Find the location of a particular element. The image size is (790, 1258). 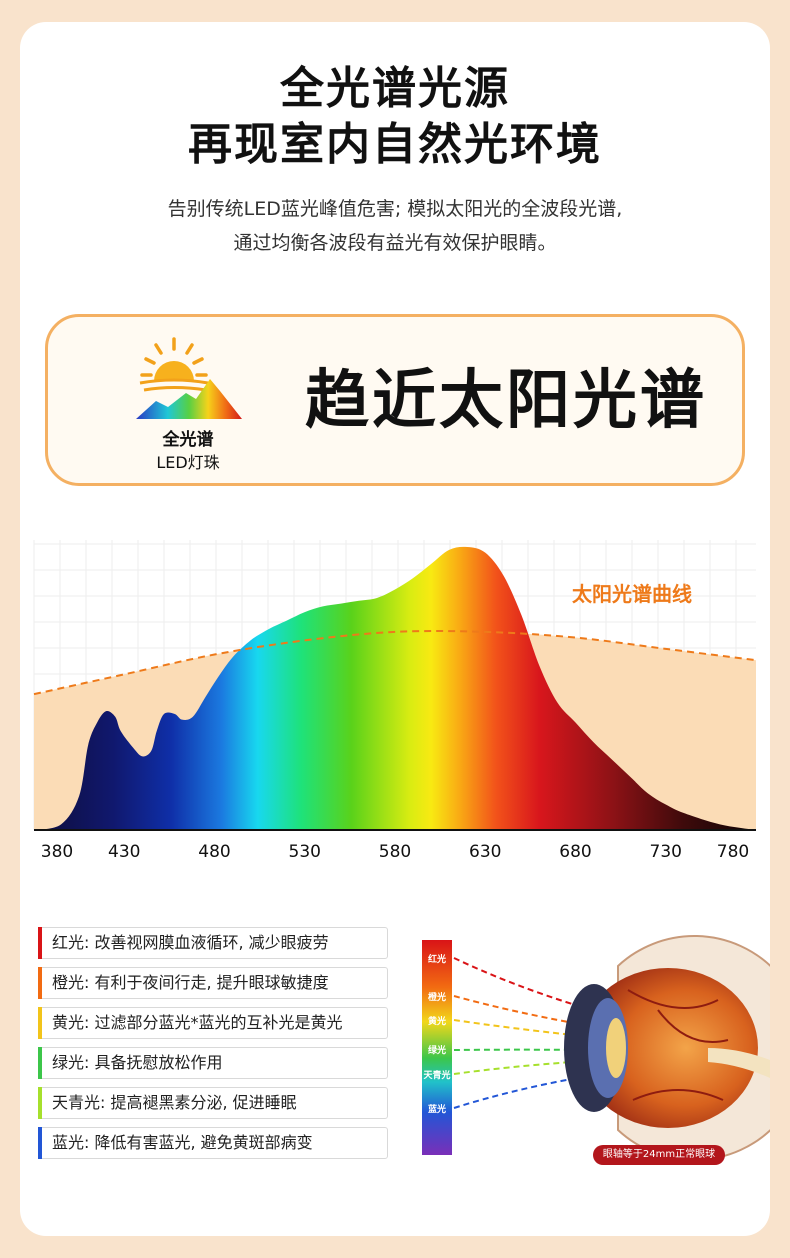

benefit-item: 黄光: 过滤部分蓝光*蓝光的互补光是黄光 is located at coordinates (213, 1023).